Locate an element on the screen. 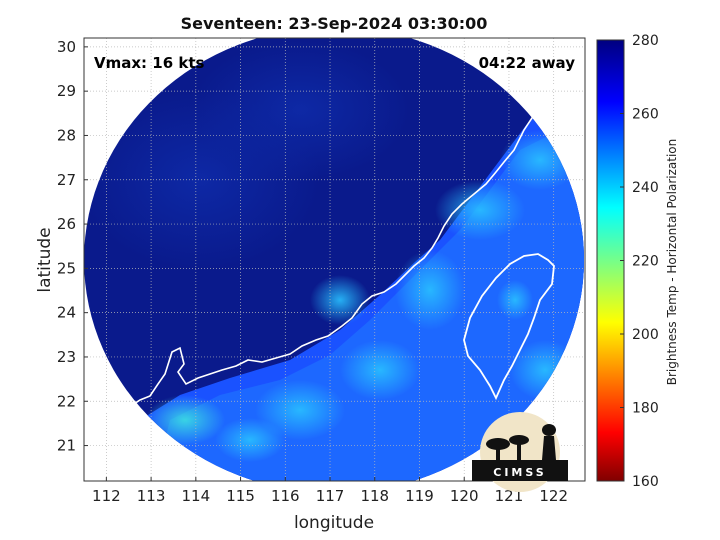 Image resolution: width=720 pixels, height=540 pixels. colorbar-tick-label: 220 is located at coordinates (645, 262).